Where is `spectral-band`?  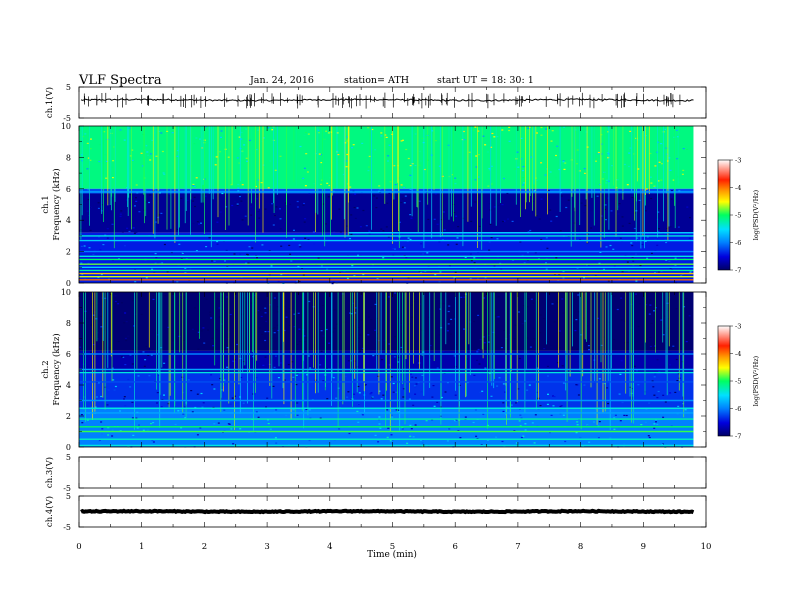
spectral-band is located at coordinates (386, 427).